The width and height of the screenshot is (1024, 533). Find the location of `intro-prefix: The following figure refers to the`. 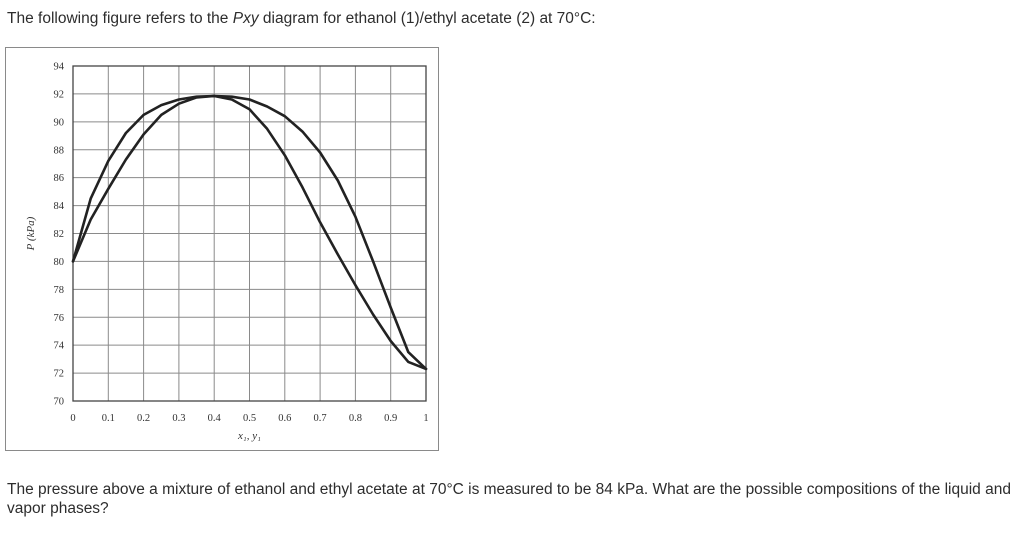

intro-prefix: The following figure refers to the is located at coordinates (120, 18).